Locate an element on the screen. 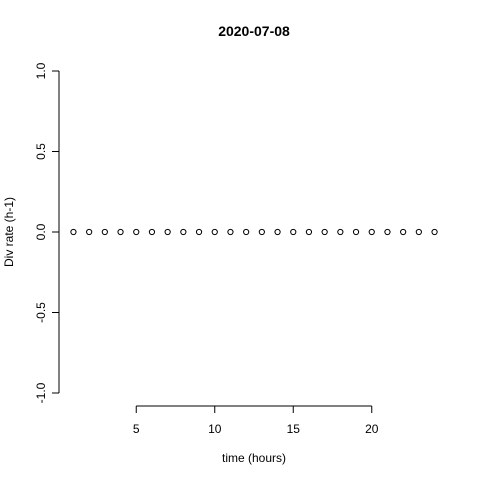  y-axis: -1.0 -0.5 0.0 0.5 1.0 is located at coordinates (47, 232).